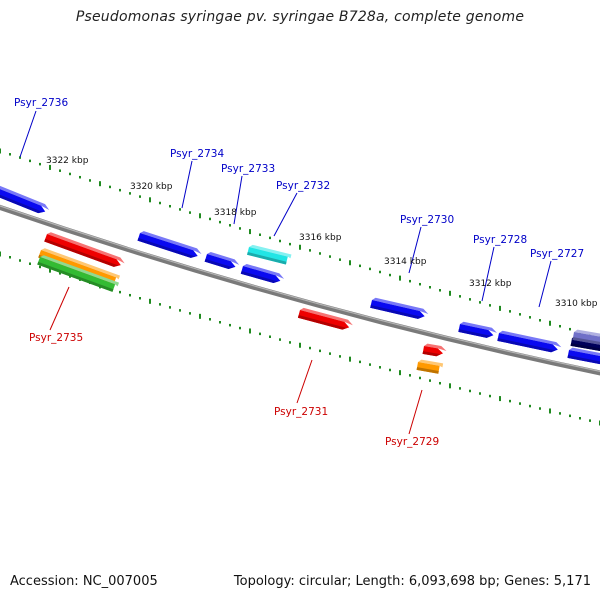  What do you see at coordinates (67, 161) in the screenshot?
I see `scale-label: 3322 kbp` at bounding box center [67, 161].